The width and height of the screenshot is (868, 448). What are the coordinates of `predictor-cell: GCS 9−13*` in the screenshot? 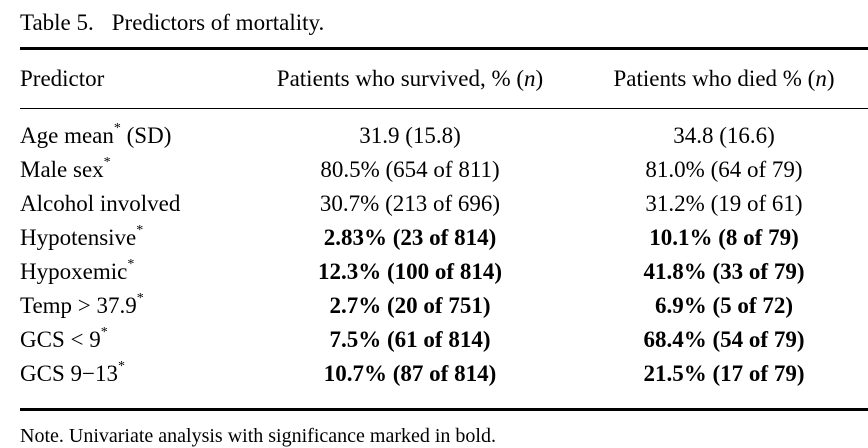 It's located at (72, 372).